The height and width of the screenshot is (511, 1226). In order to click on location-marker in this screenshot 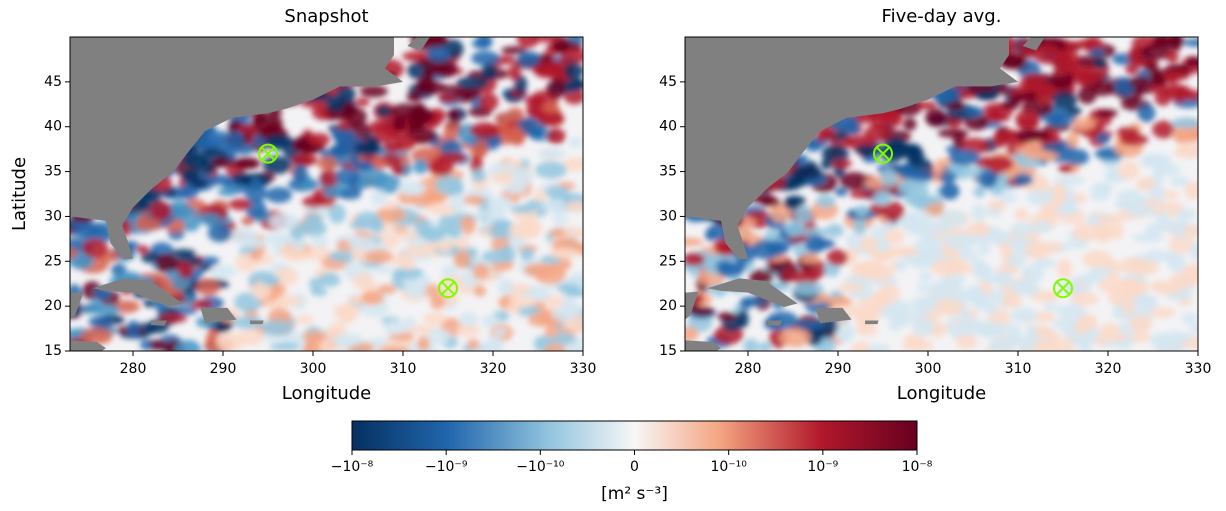, I will do `click(268, 153)`.